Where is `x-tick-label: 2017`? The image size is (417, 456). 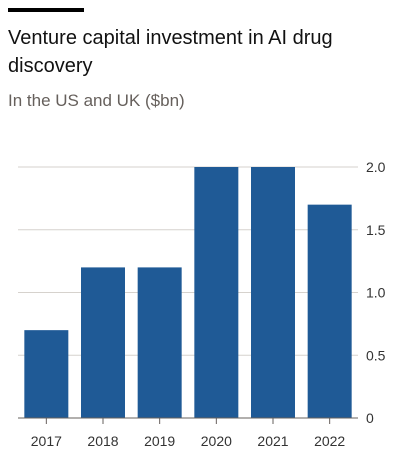
x-tick-label: 2017 is located at coordinates (46, 441).